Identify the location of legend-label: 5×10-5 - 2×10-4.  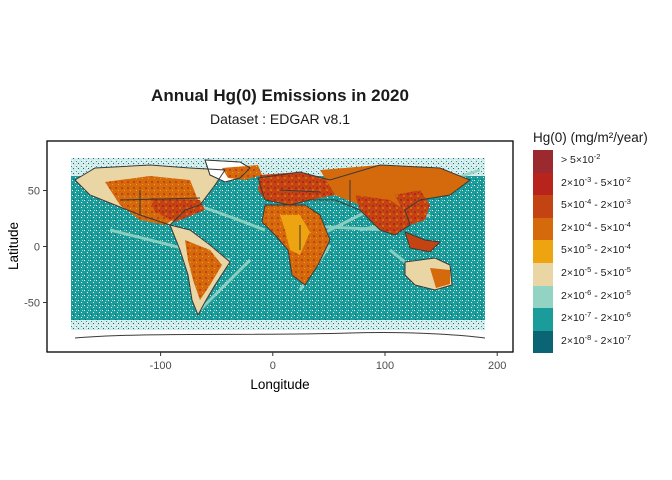
(596, 249).